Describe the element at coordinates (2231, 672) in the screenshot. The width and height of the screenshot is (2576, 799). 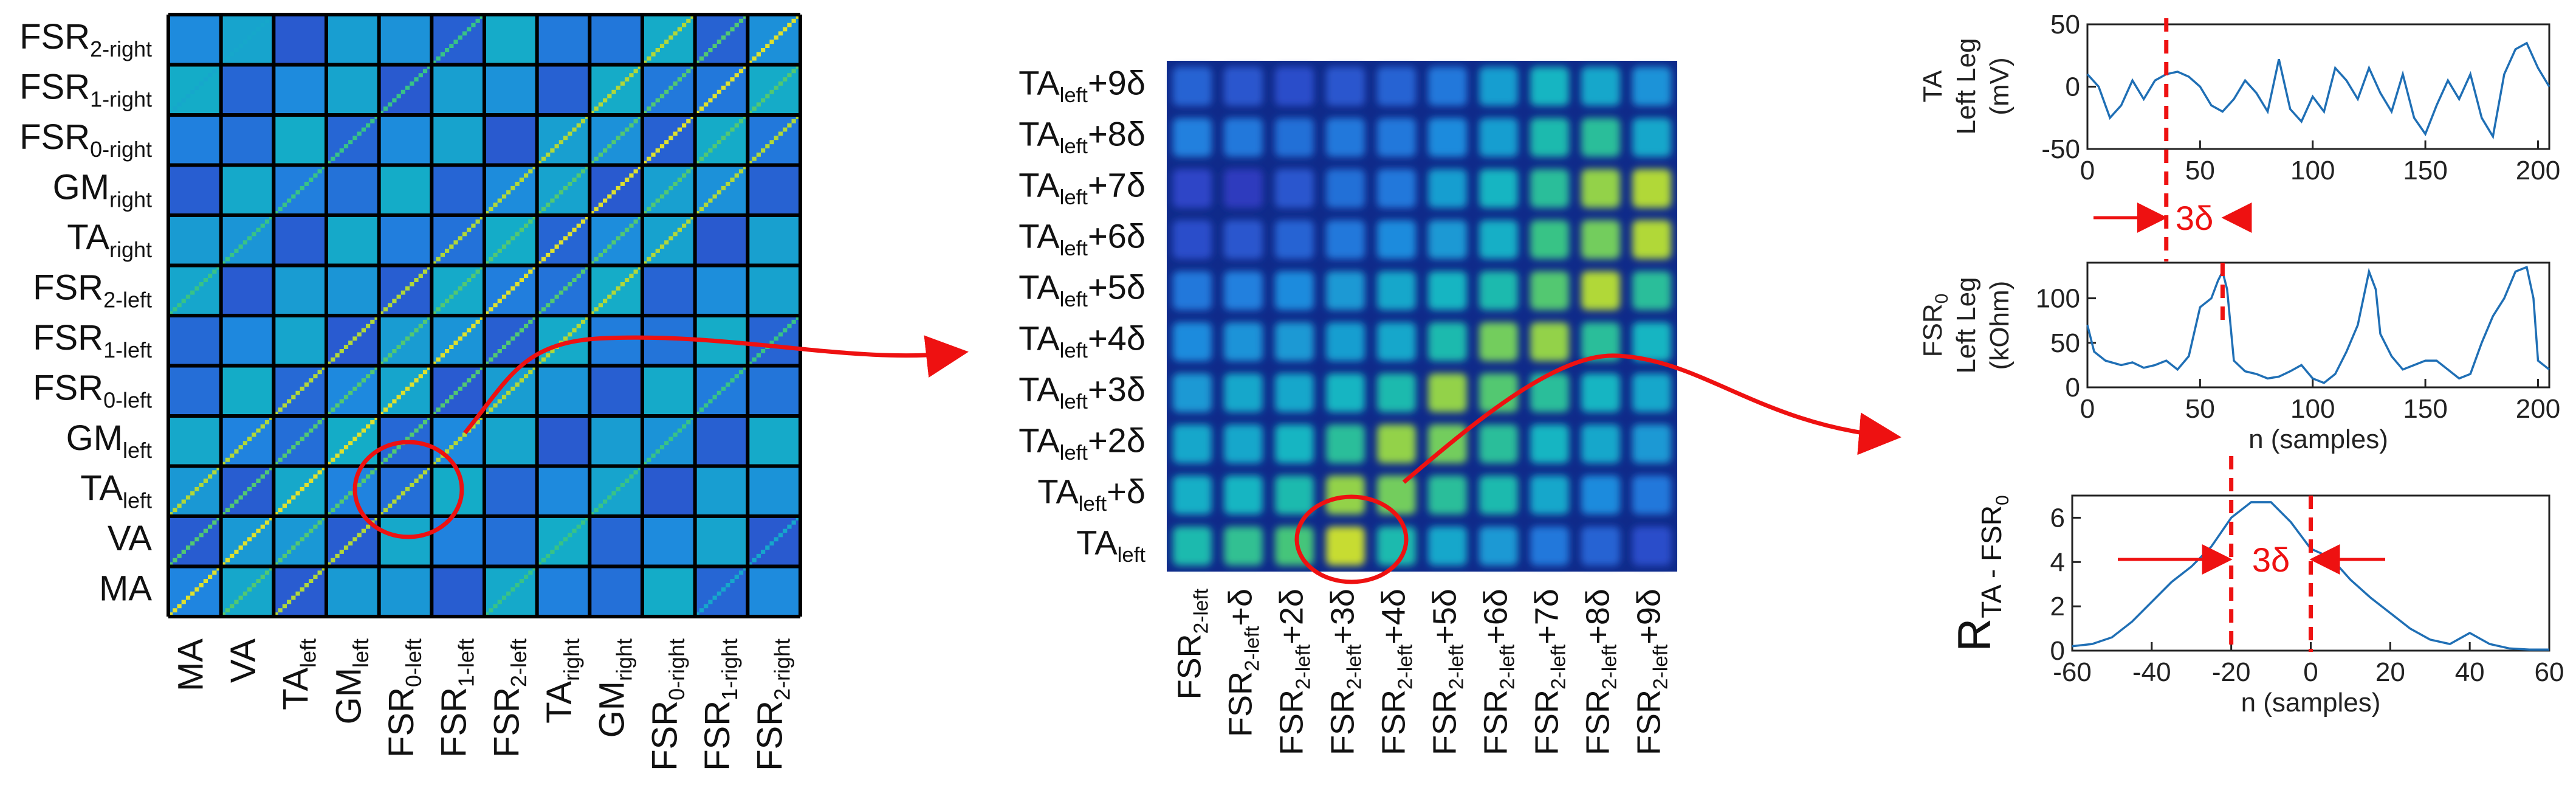
I see `x-tick-label: -20` at that location.